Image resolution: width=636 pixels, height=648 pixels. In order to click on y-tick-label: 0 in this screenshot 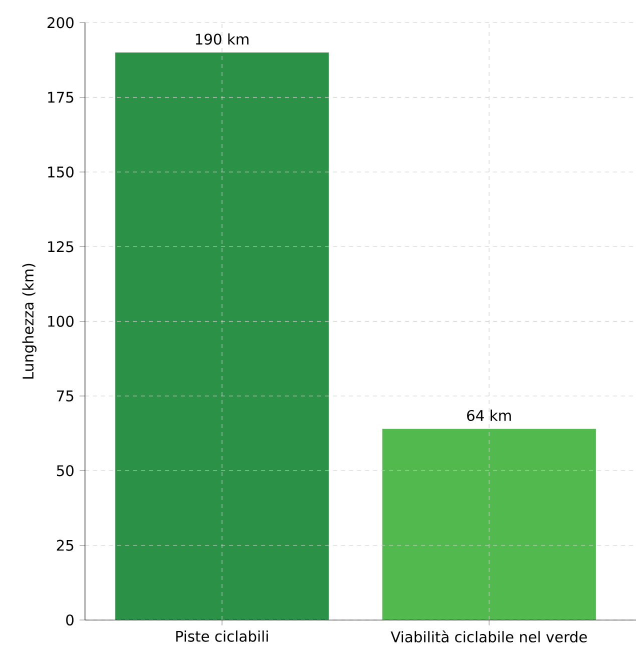, I will do `click(70, 620)`.